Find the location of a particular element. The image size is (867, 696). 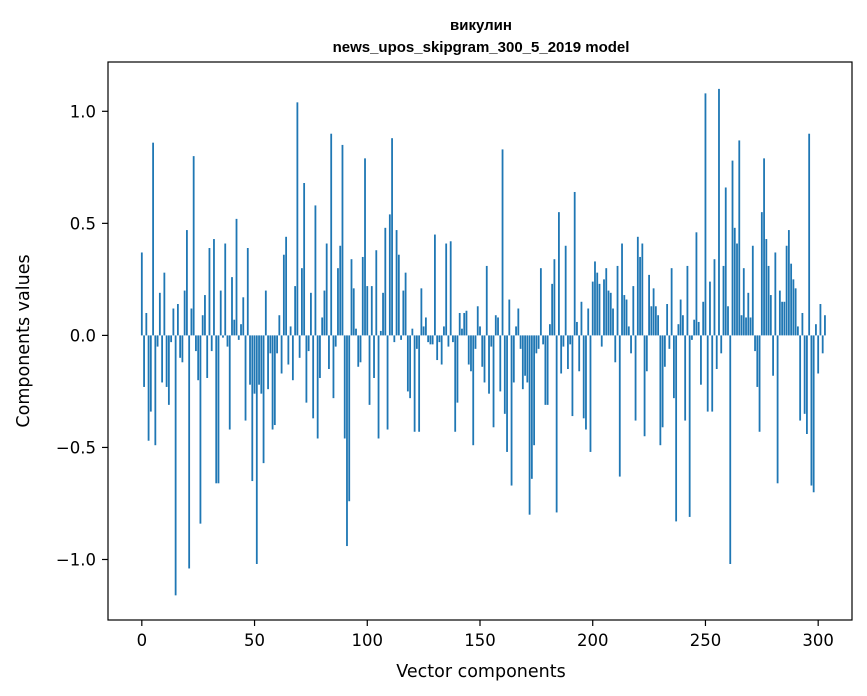

y-tick-label: −1.0 is located at coordinates (76, 559).